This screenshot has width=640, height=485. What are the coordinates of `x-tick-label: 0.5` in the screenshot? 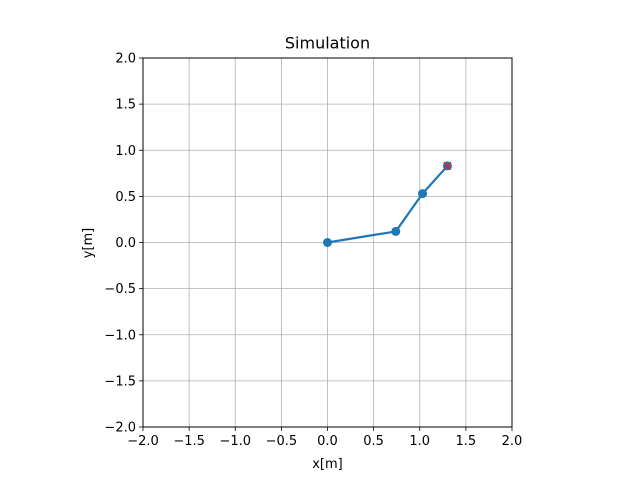 It's located at (373, 441).